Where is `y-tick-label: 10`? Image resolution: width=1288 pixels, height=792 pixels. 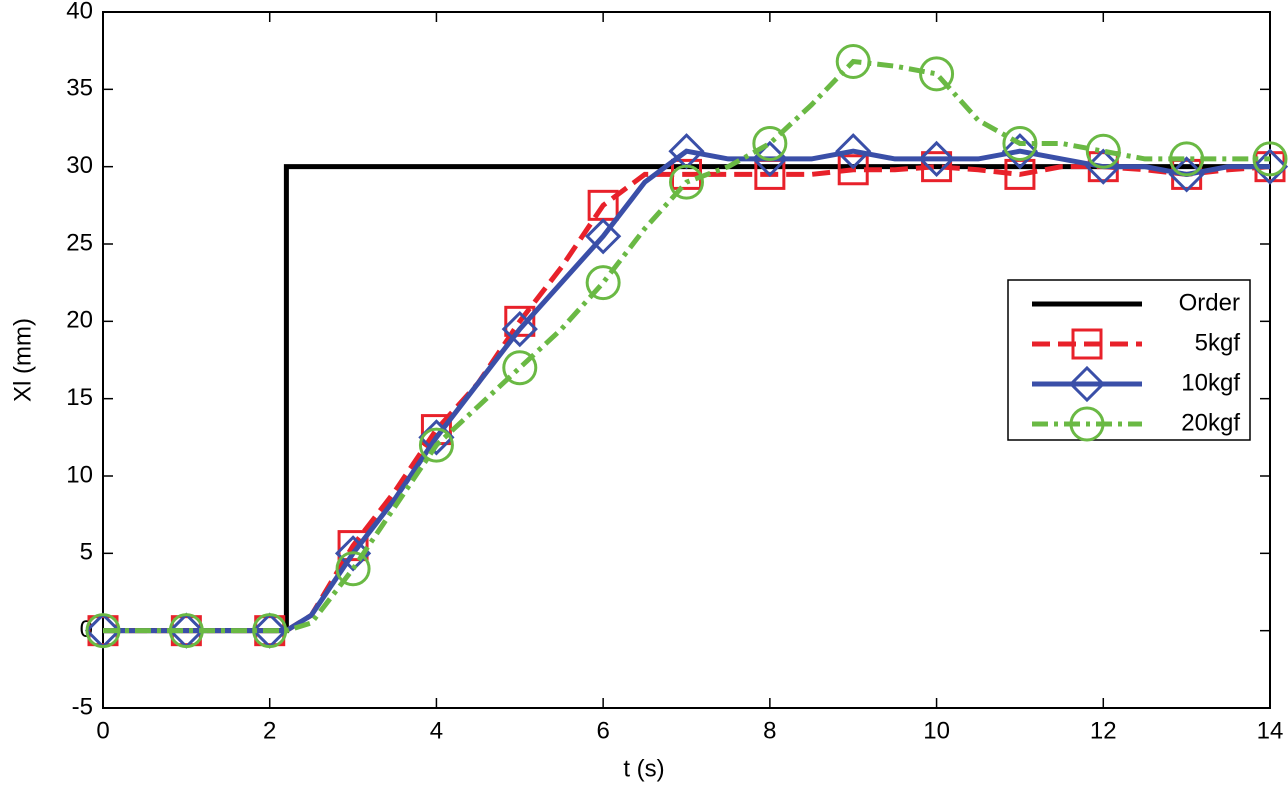 y-tick-label: 10 is located at coordinates (79, 474).